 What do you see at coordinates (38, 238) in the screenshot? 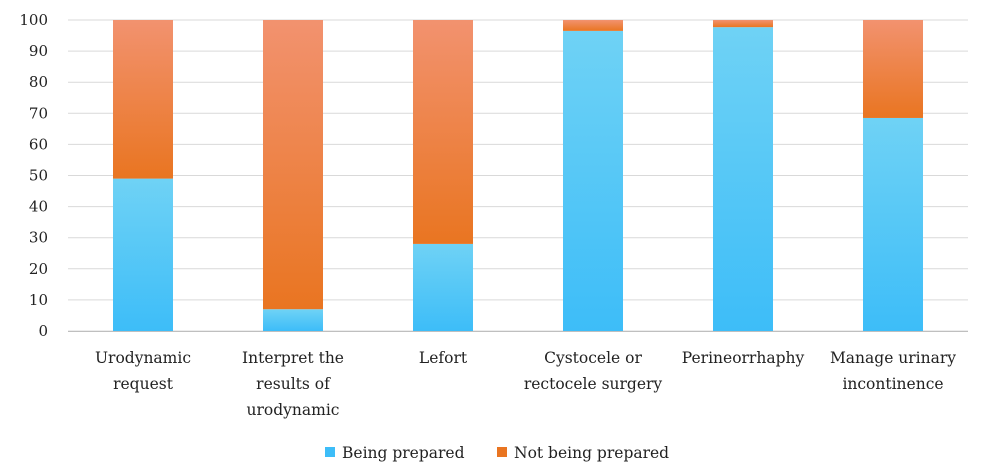
I see `y-tick-label: 30` at bounding box center [38, 238].